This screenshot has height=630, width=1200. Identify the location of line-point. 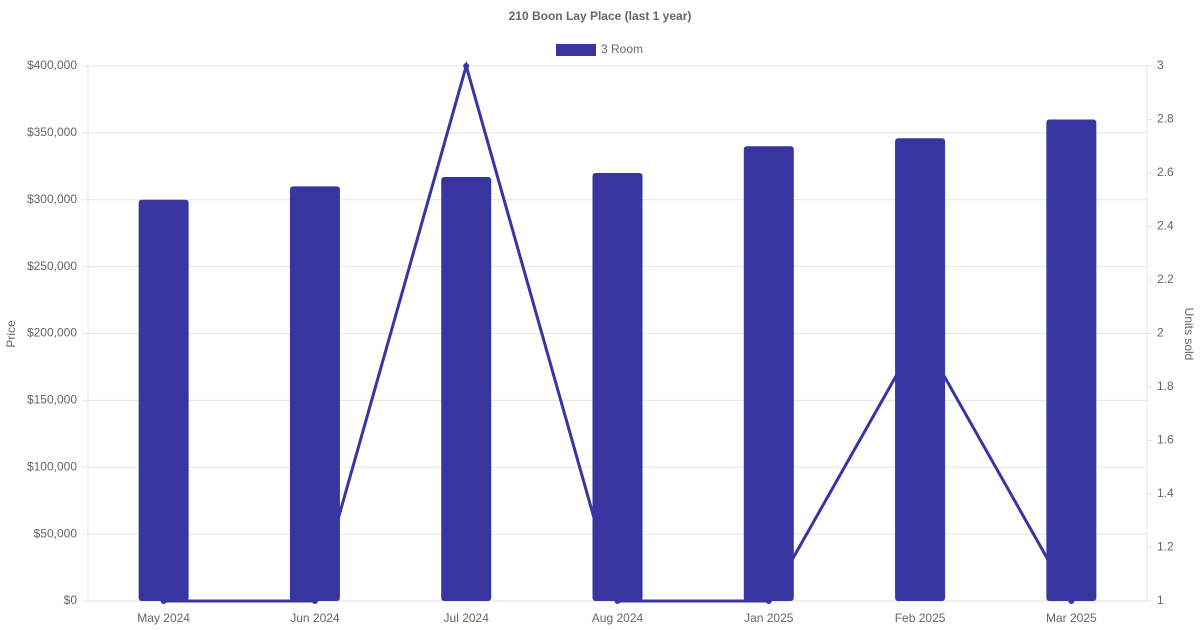
(466, 66).